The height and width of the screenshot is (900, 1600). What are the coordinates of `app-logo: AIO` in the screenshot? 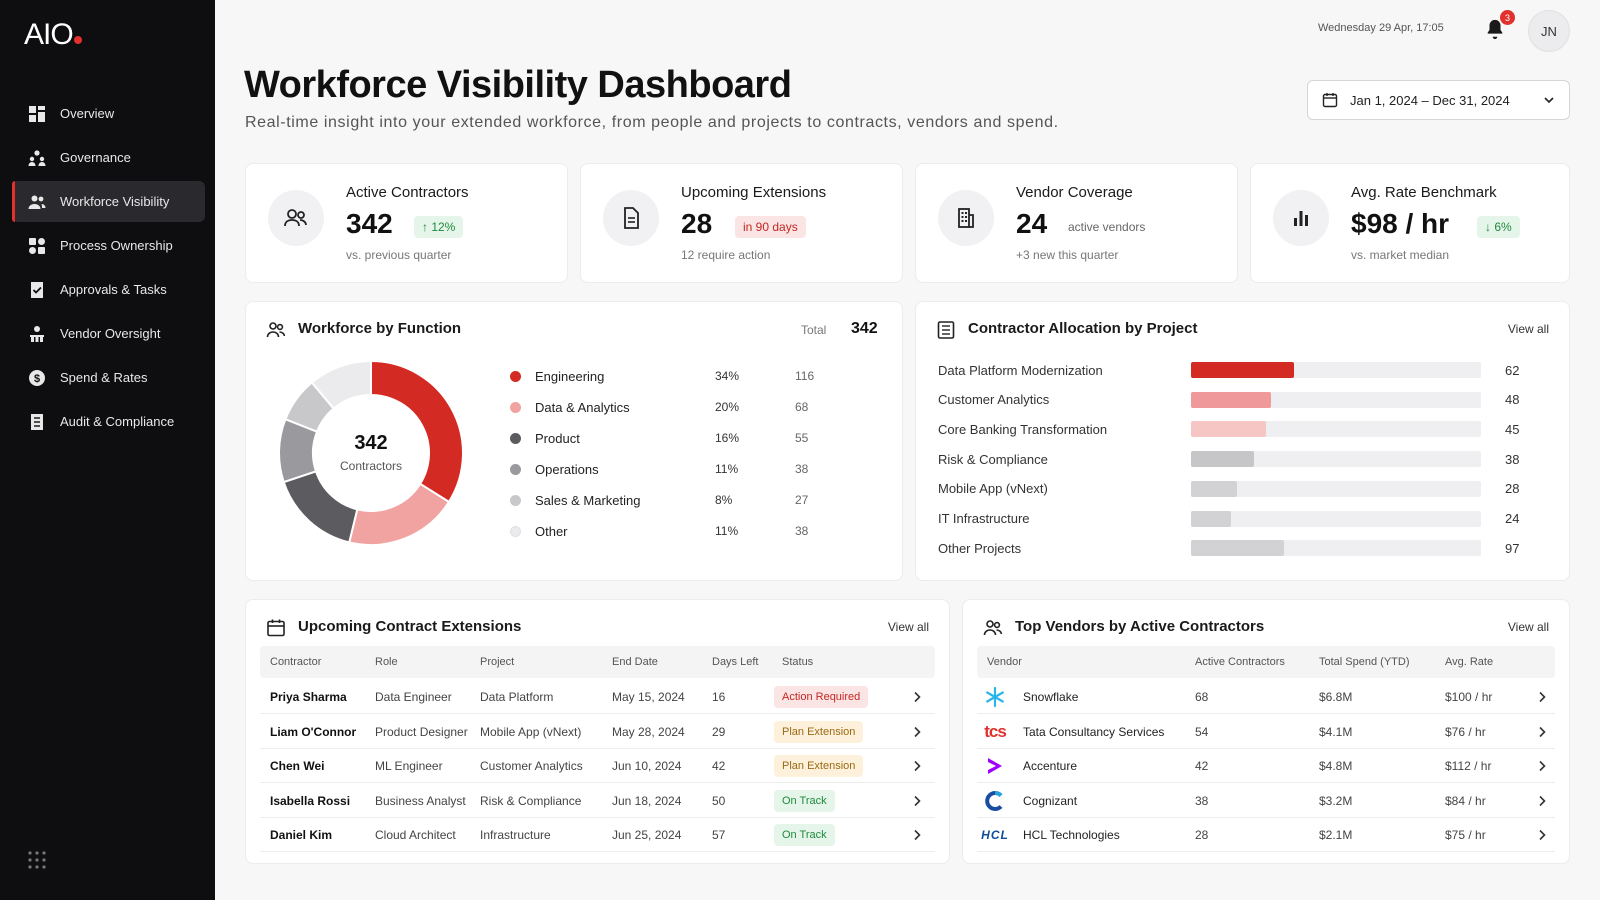 It's located at (53, 35).